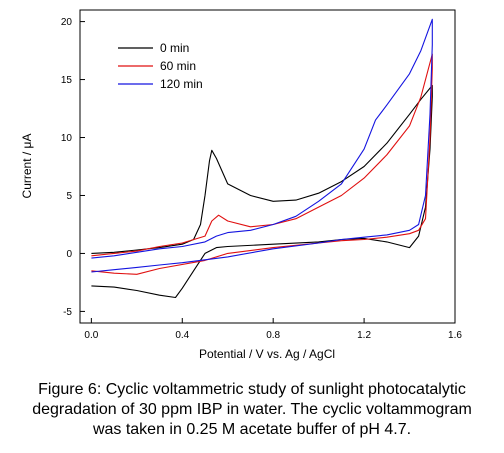 The width and height of the screenshot is (504, 453). Describe the element at coordinates (67, 22) in the screenshot. I see `y-tick-label: 20` at that location.